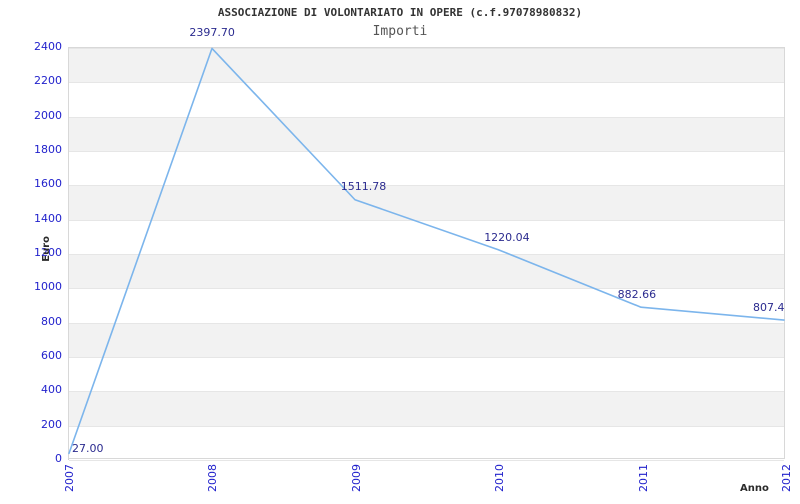 This screenshot has height=504, width=800. I want to click on point-label: 1220.04, so click(507, 237).